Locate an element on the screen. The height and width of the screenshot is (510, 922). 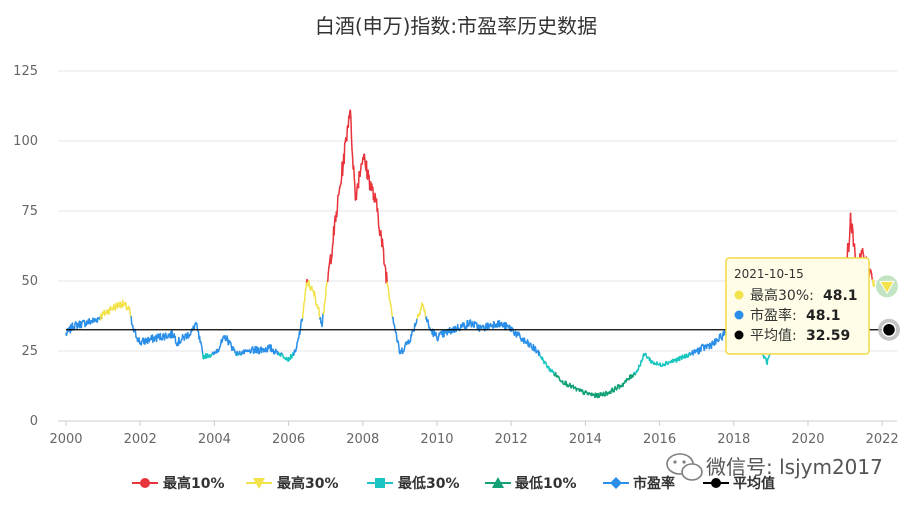
y-tick-label: 125 is located at coordinates (25, 71).